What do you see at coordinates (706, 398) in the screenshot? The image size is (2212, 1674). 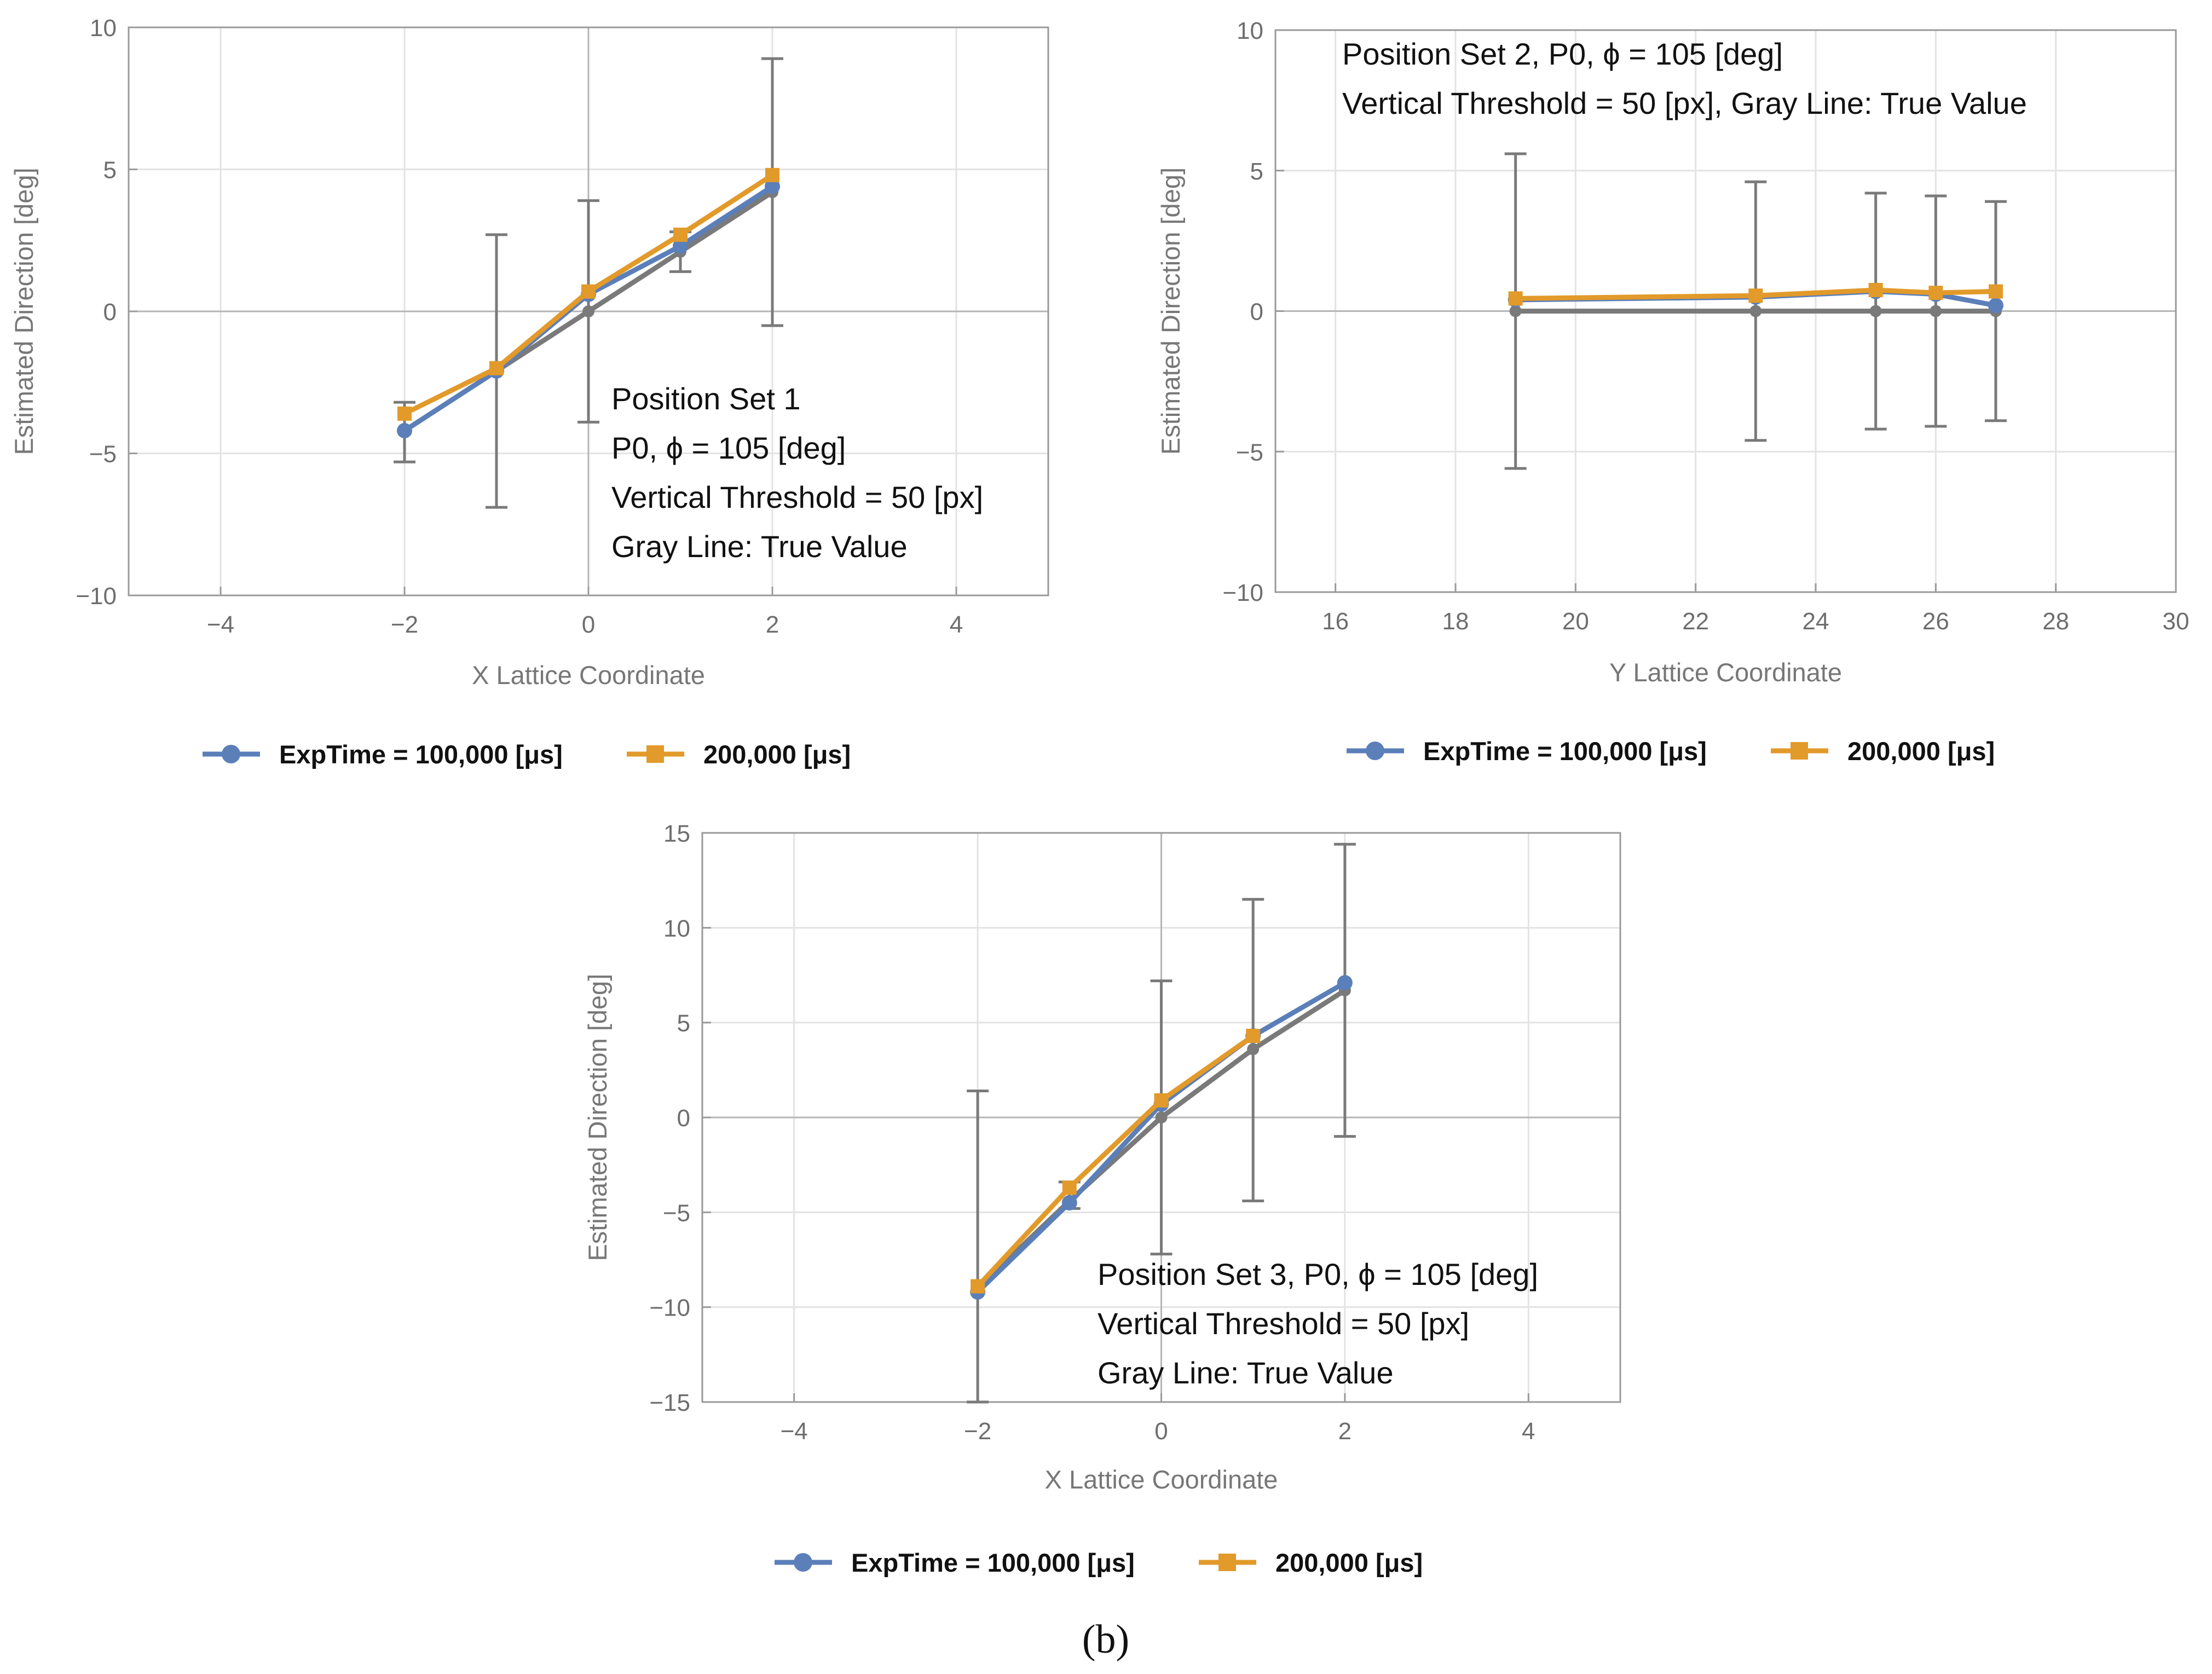 I see `annotation-line: Position Set 1` at bounding box center [706, 398].